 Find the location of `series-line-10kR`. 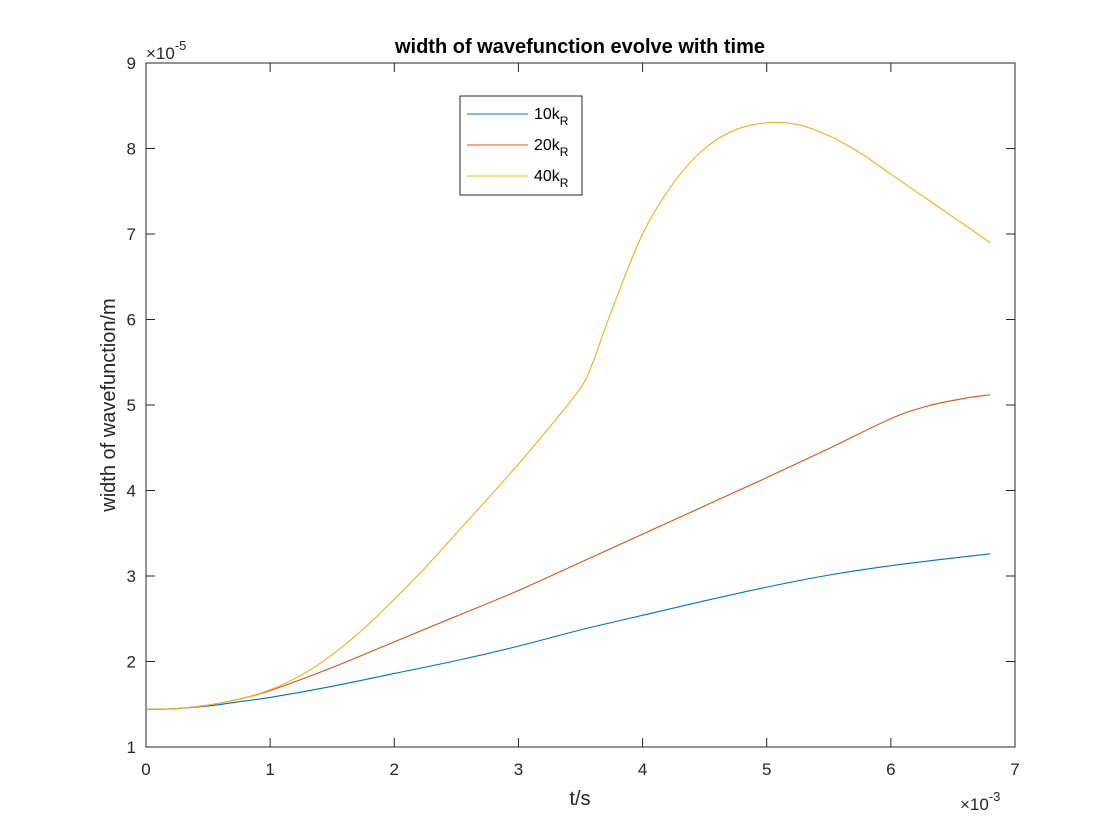

series-line-10kR is located at coordinates (568, 631).